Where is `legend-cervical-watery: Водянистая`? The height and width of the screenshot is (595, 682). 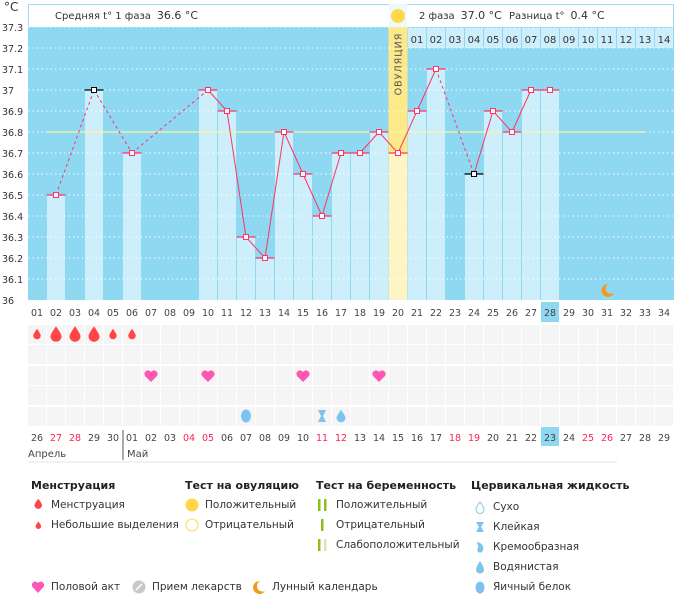
legend-cervical-watery: Водянистая is located at coordinates (516, 567).